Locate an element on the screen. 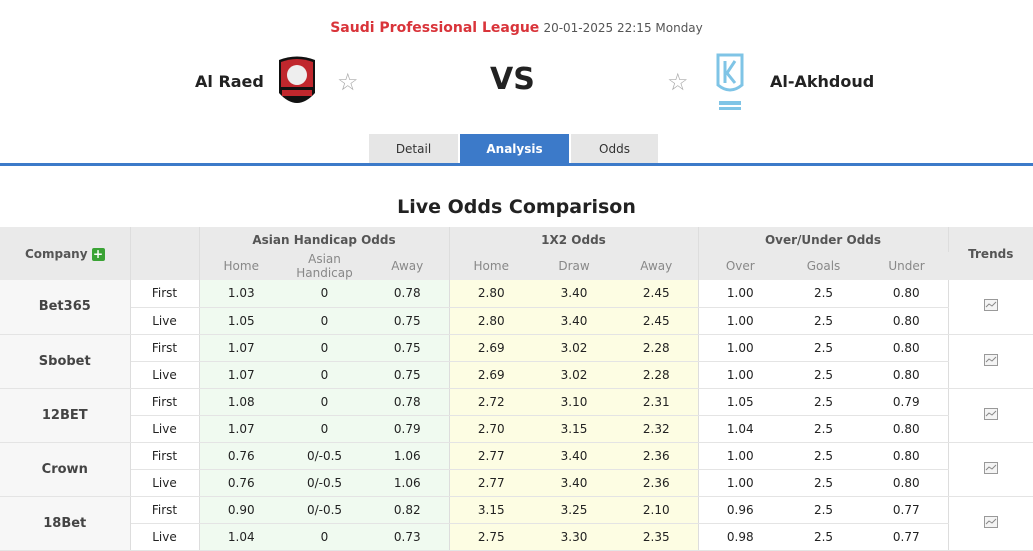  odds-value: 2.70 is located at coordinates (491, 429).